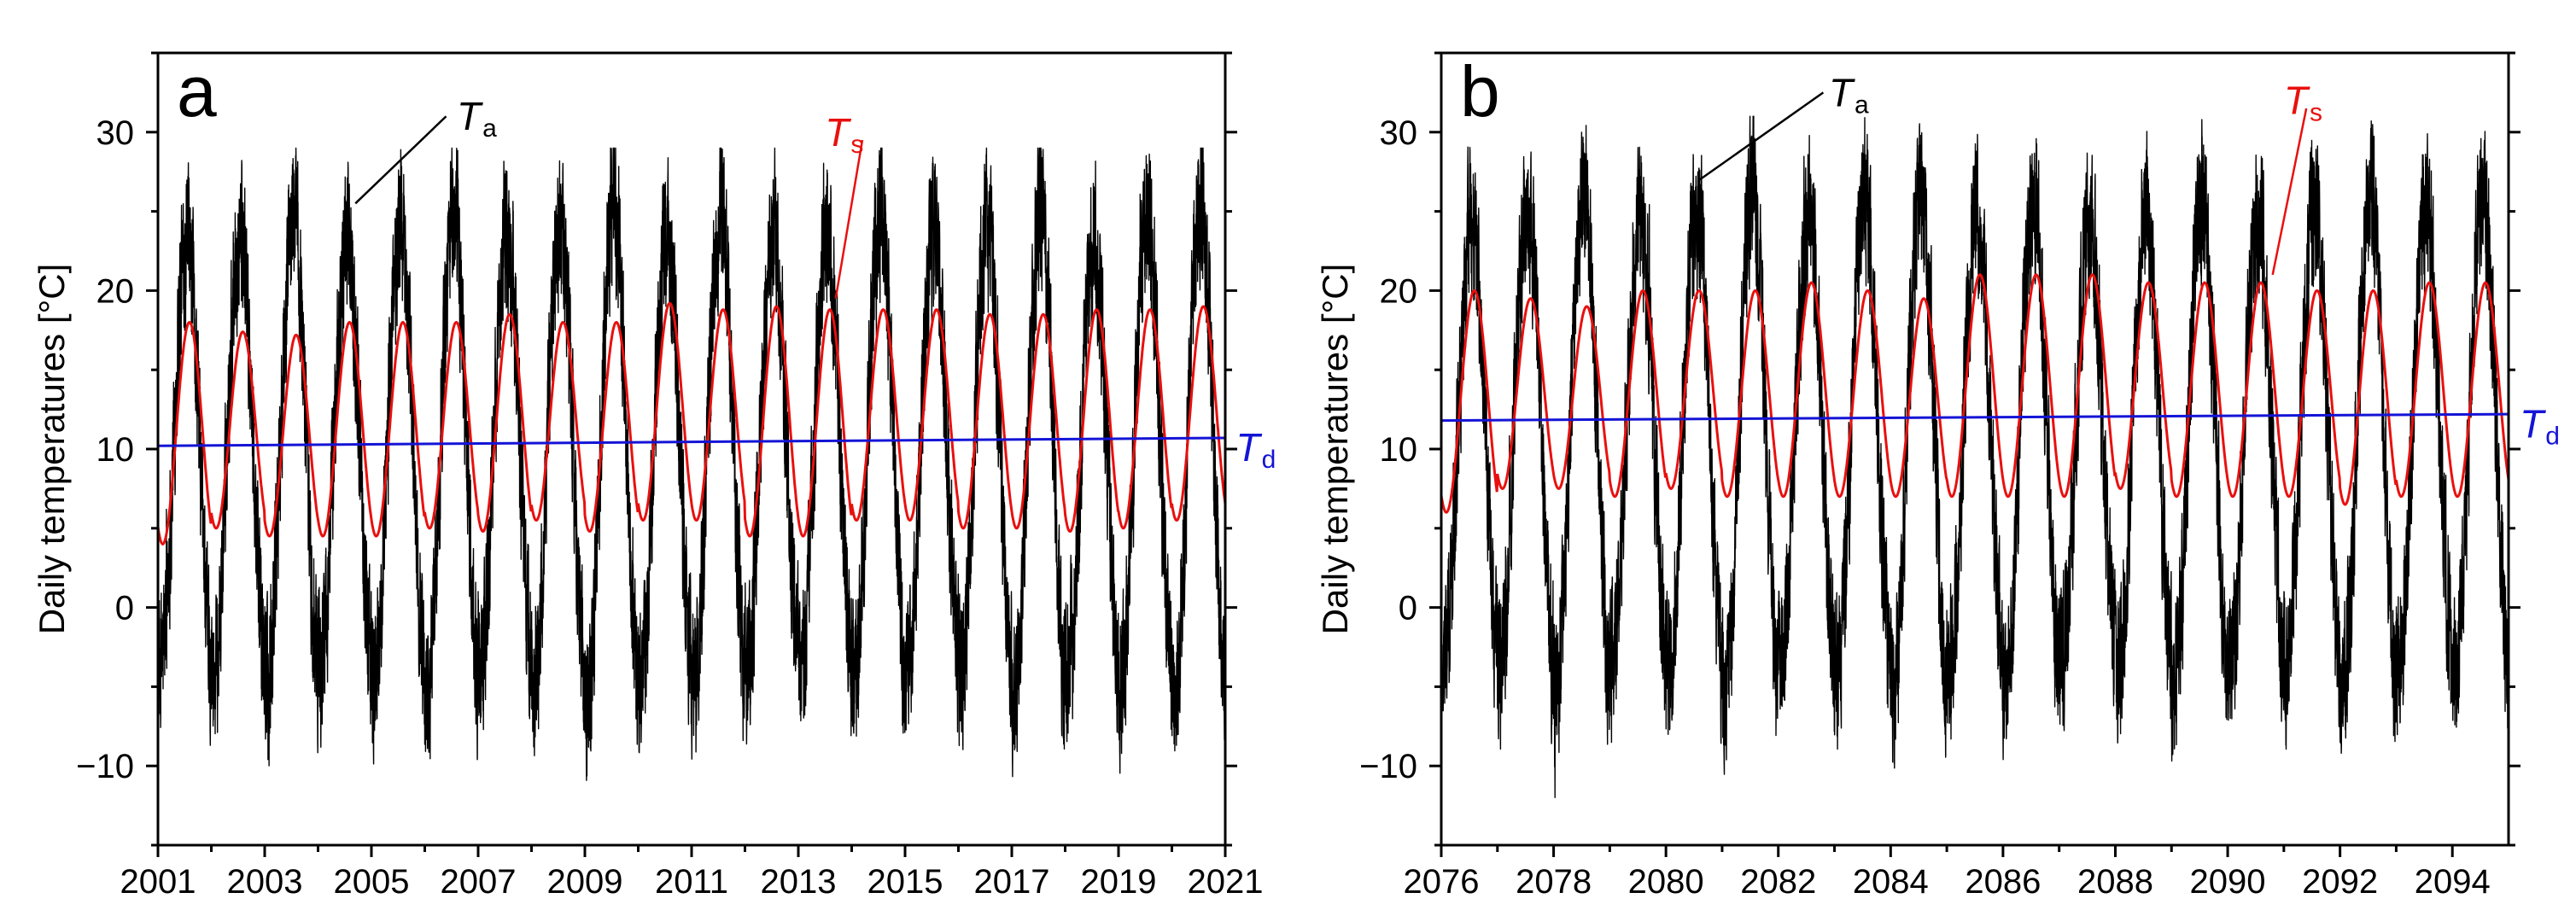  Describe the element at coordinates (2115, 882) in the screenshot. I see `x-tick-label: 2088` at that location.